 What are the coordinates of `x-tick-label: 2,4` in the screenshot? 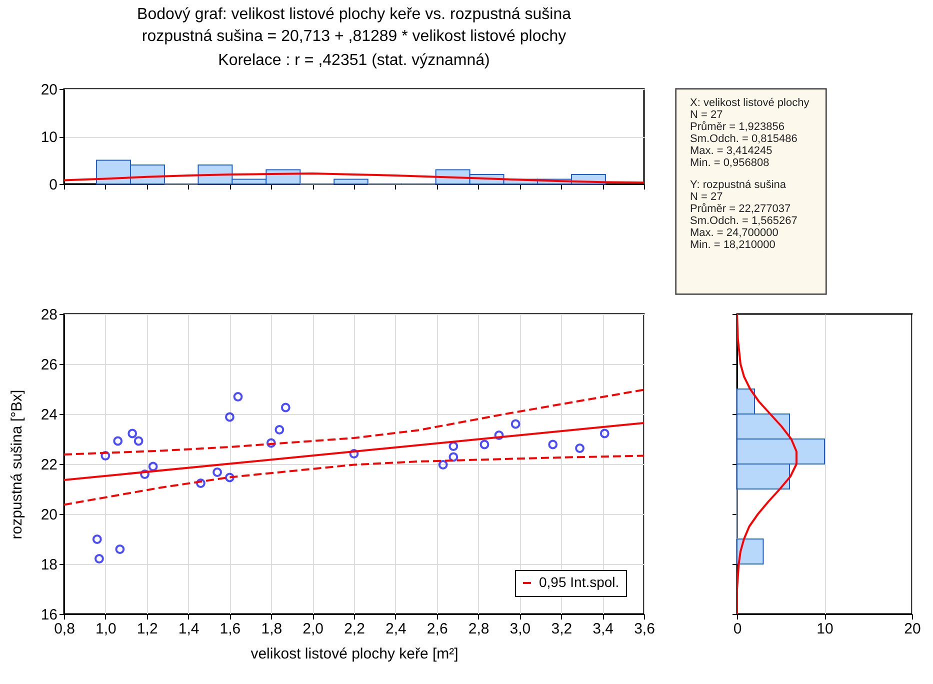 It's located at (396, 629).